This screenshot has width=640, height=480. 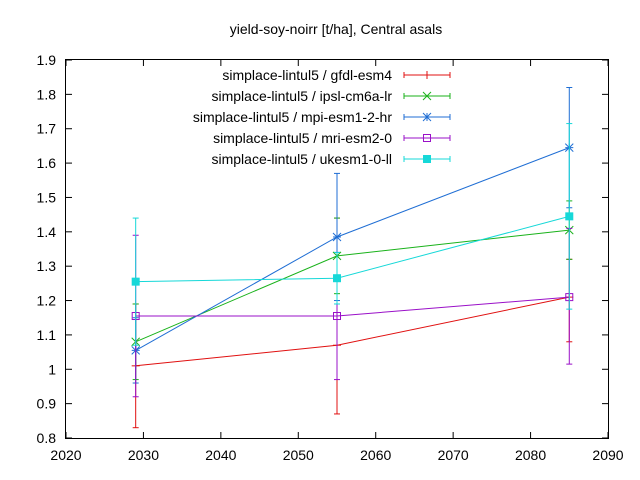 What do you see at coordinates (47, 266) in the screenshot?
I see `y-tick-label: 1.3` at bounding box center [47, 266].